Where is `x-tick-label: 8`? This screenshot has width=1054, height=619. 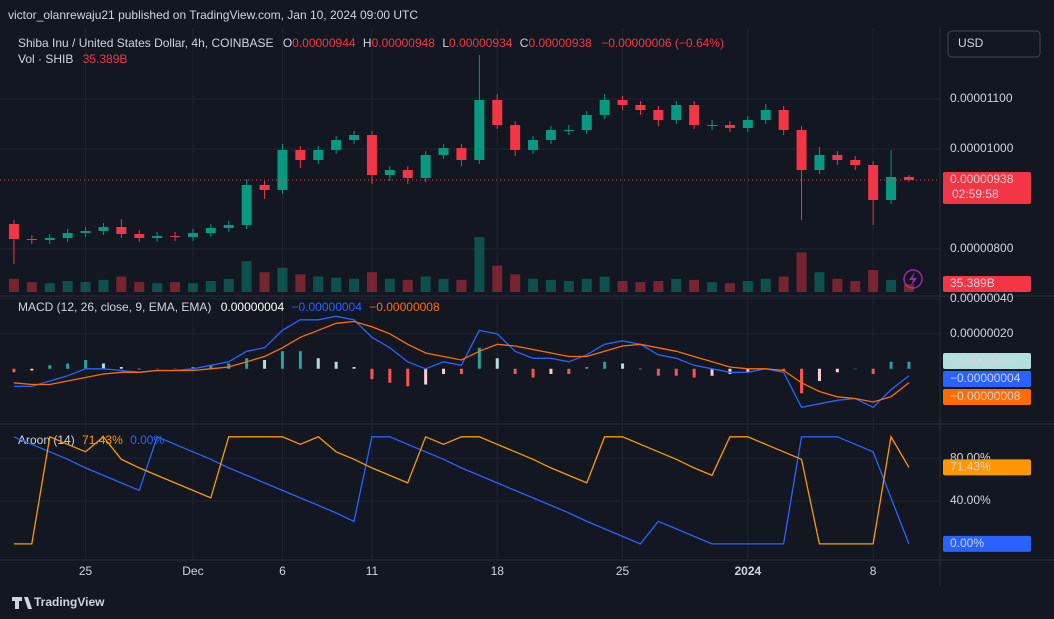 x-tick-label: 8 is located at coordinates (873, 571).